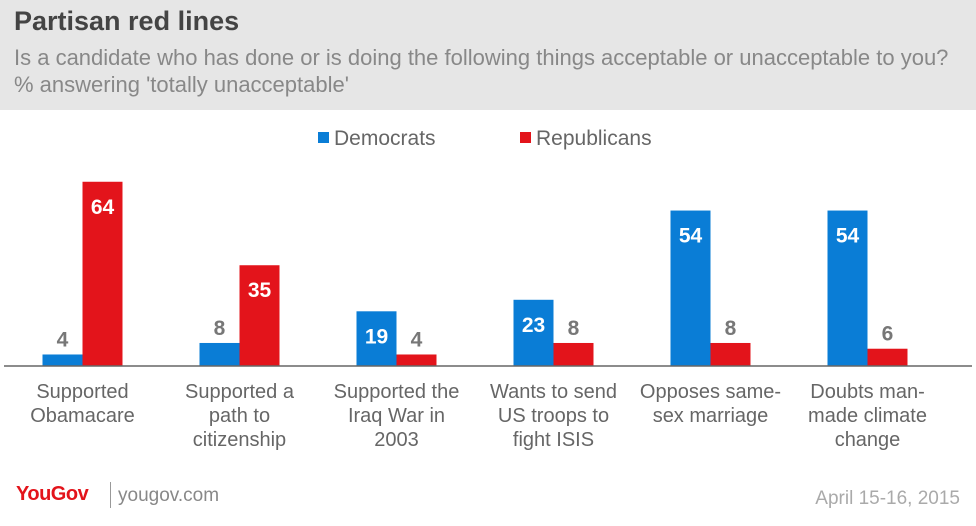 The width and height of the screenshot is (976, 526). Describe the element at coordinates (888, 334) in the screenshot. I see `data-label-1-5: 6` at that location.